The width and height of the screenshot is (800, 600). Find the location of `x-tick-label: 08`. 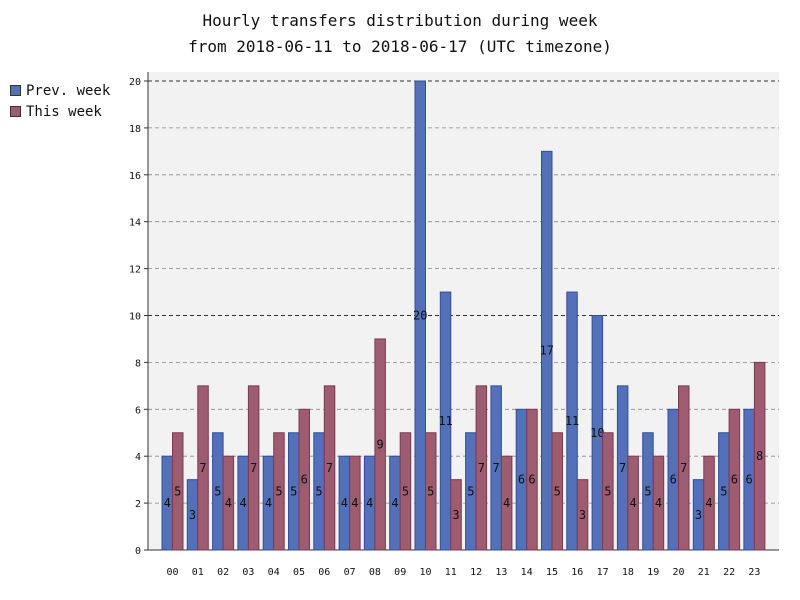

x-tick-label: 08 is located at coordinates (375, 572).